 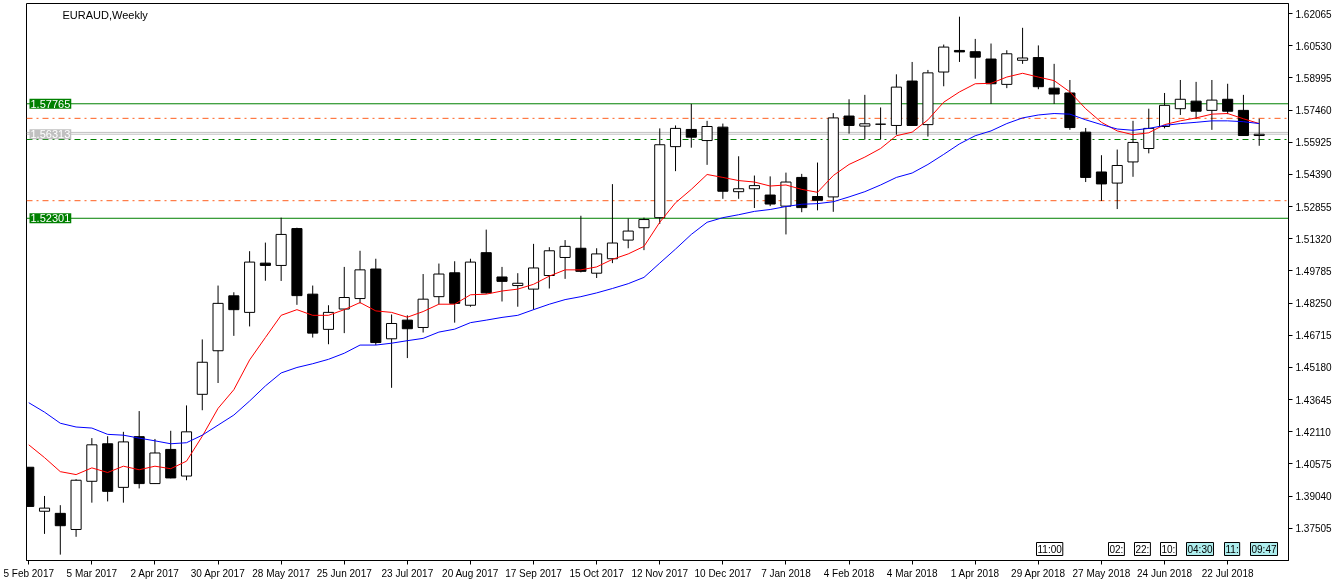 I want to click on y-tick-label: 1.46715, so click(x=1314, y=336).